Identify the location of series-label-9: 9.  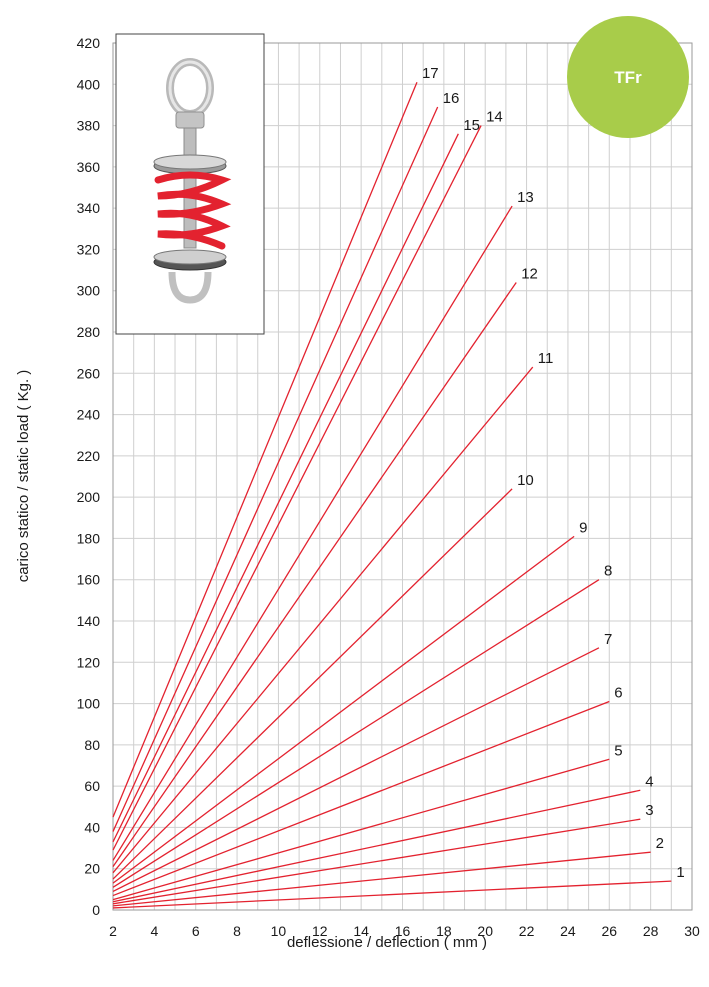
(583, 527).